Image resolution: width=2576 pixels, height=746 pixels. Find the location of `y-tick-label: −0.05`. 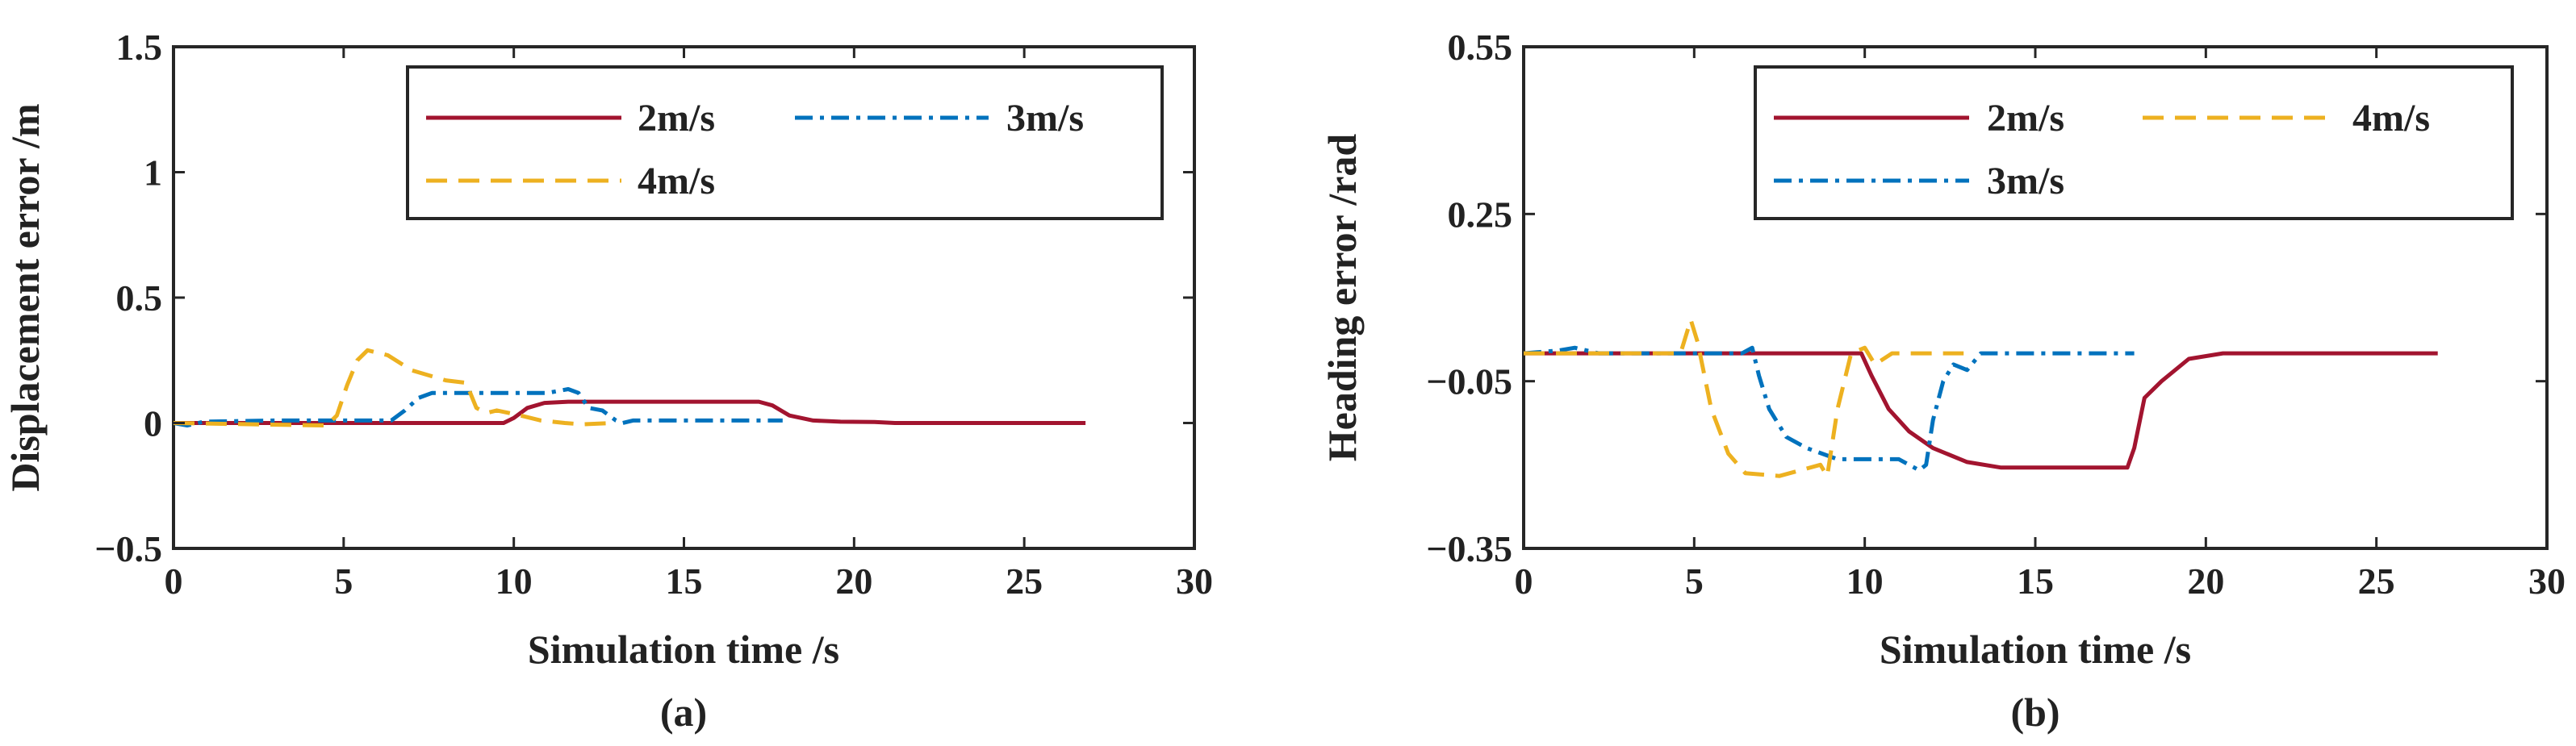

y-tick-label: −0.05 is located at coordinates (1469, 381).